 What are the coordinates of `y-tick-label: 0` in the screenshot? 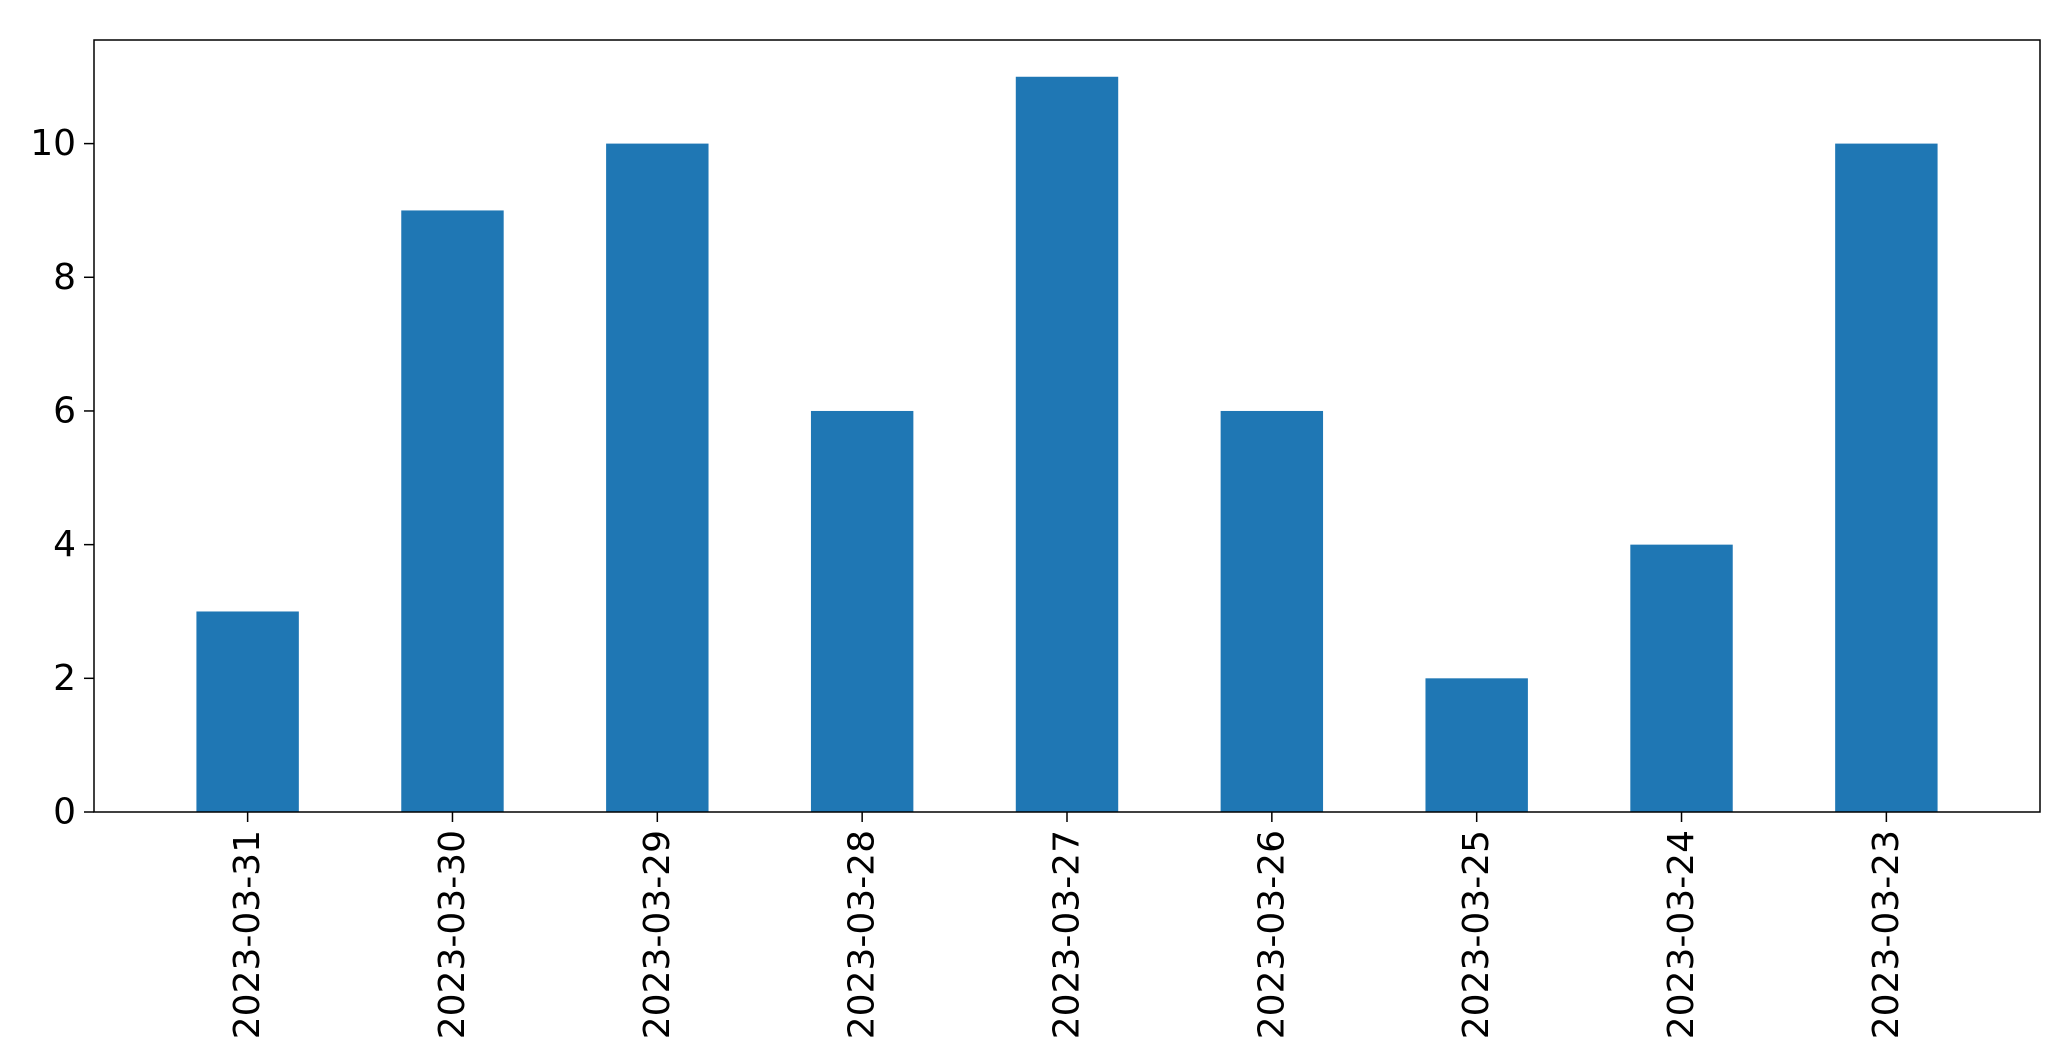 It's located at (64, 812).